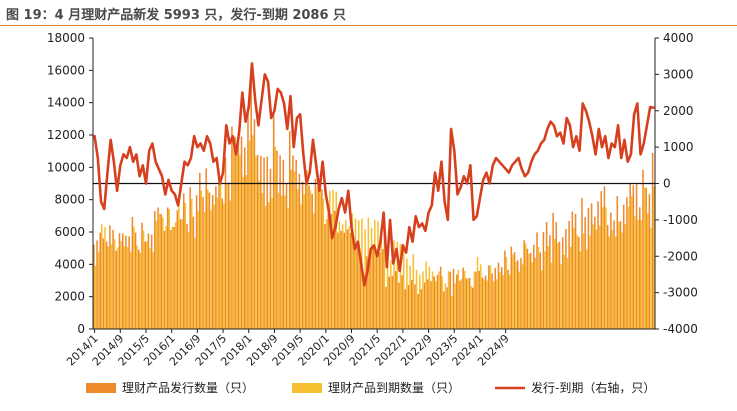 The width and height of the screenshot is (737, 411). Describe the element at coordinates (680, 256) in the screenshot. I see `right-tick-label: -2000` at that location.